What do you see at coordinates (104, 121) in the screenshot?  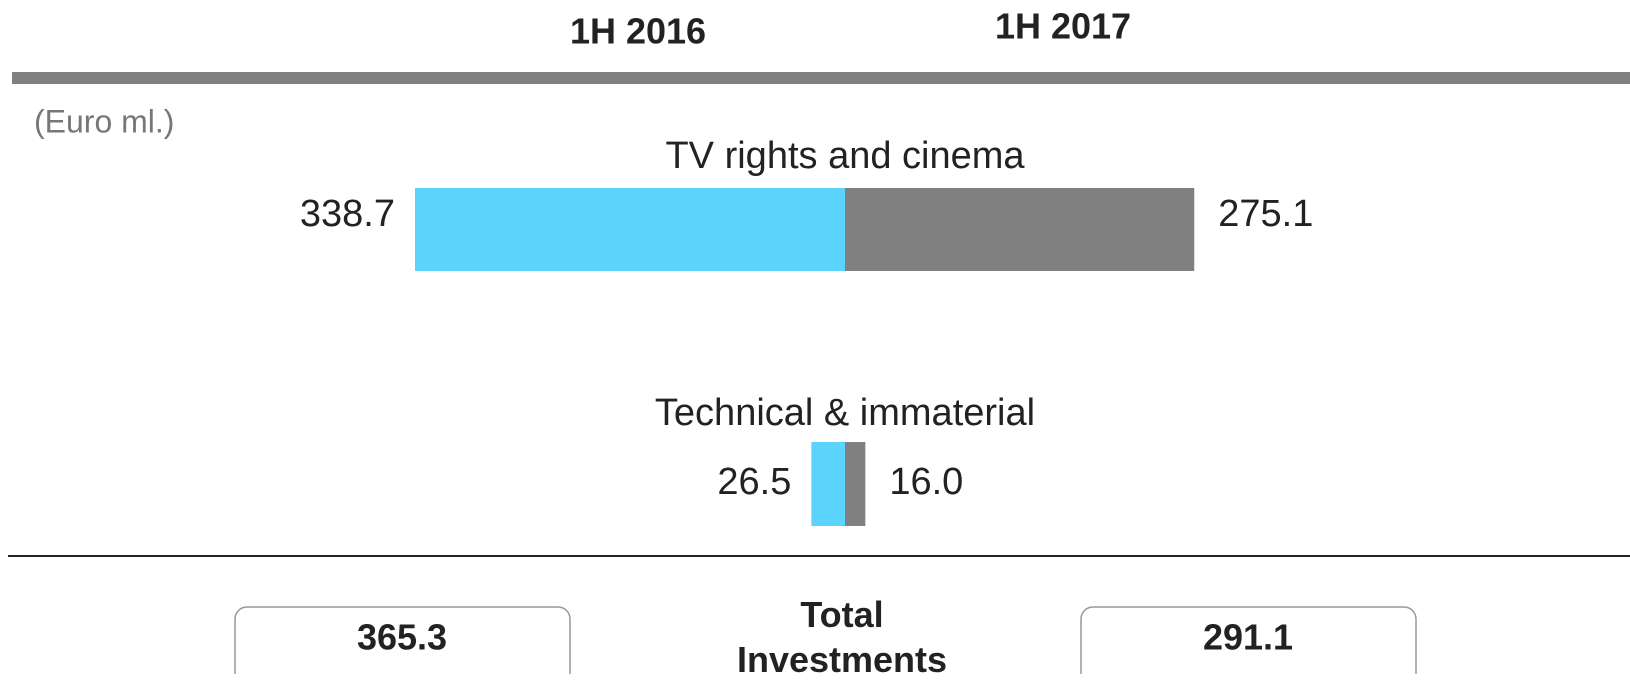 I see `unit-label: (Euro ml.)` at bounding box center [104, 121].